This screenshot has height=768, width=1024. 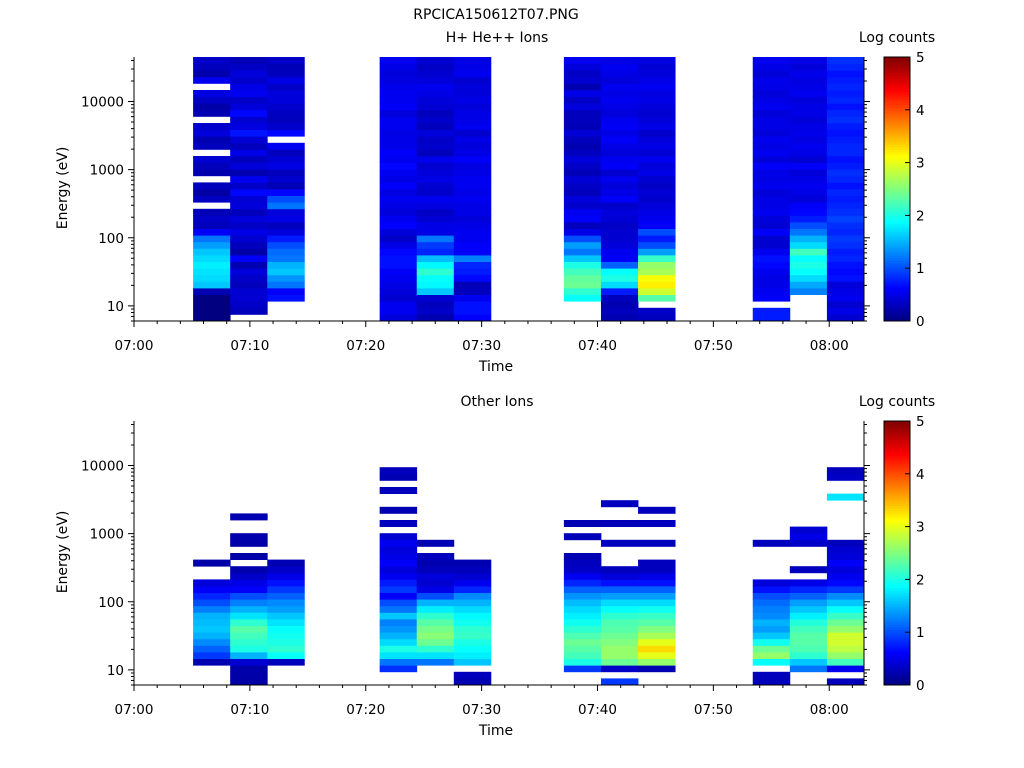 What do you see at coordinates (920, 633) in the screenshot?
I see `colorbar-tick-label: 1` at bounding box center [920, 633].